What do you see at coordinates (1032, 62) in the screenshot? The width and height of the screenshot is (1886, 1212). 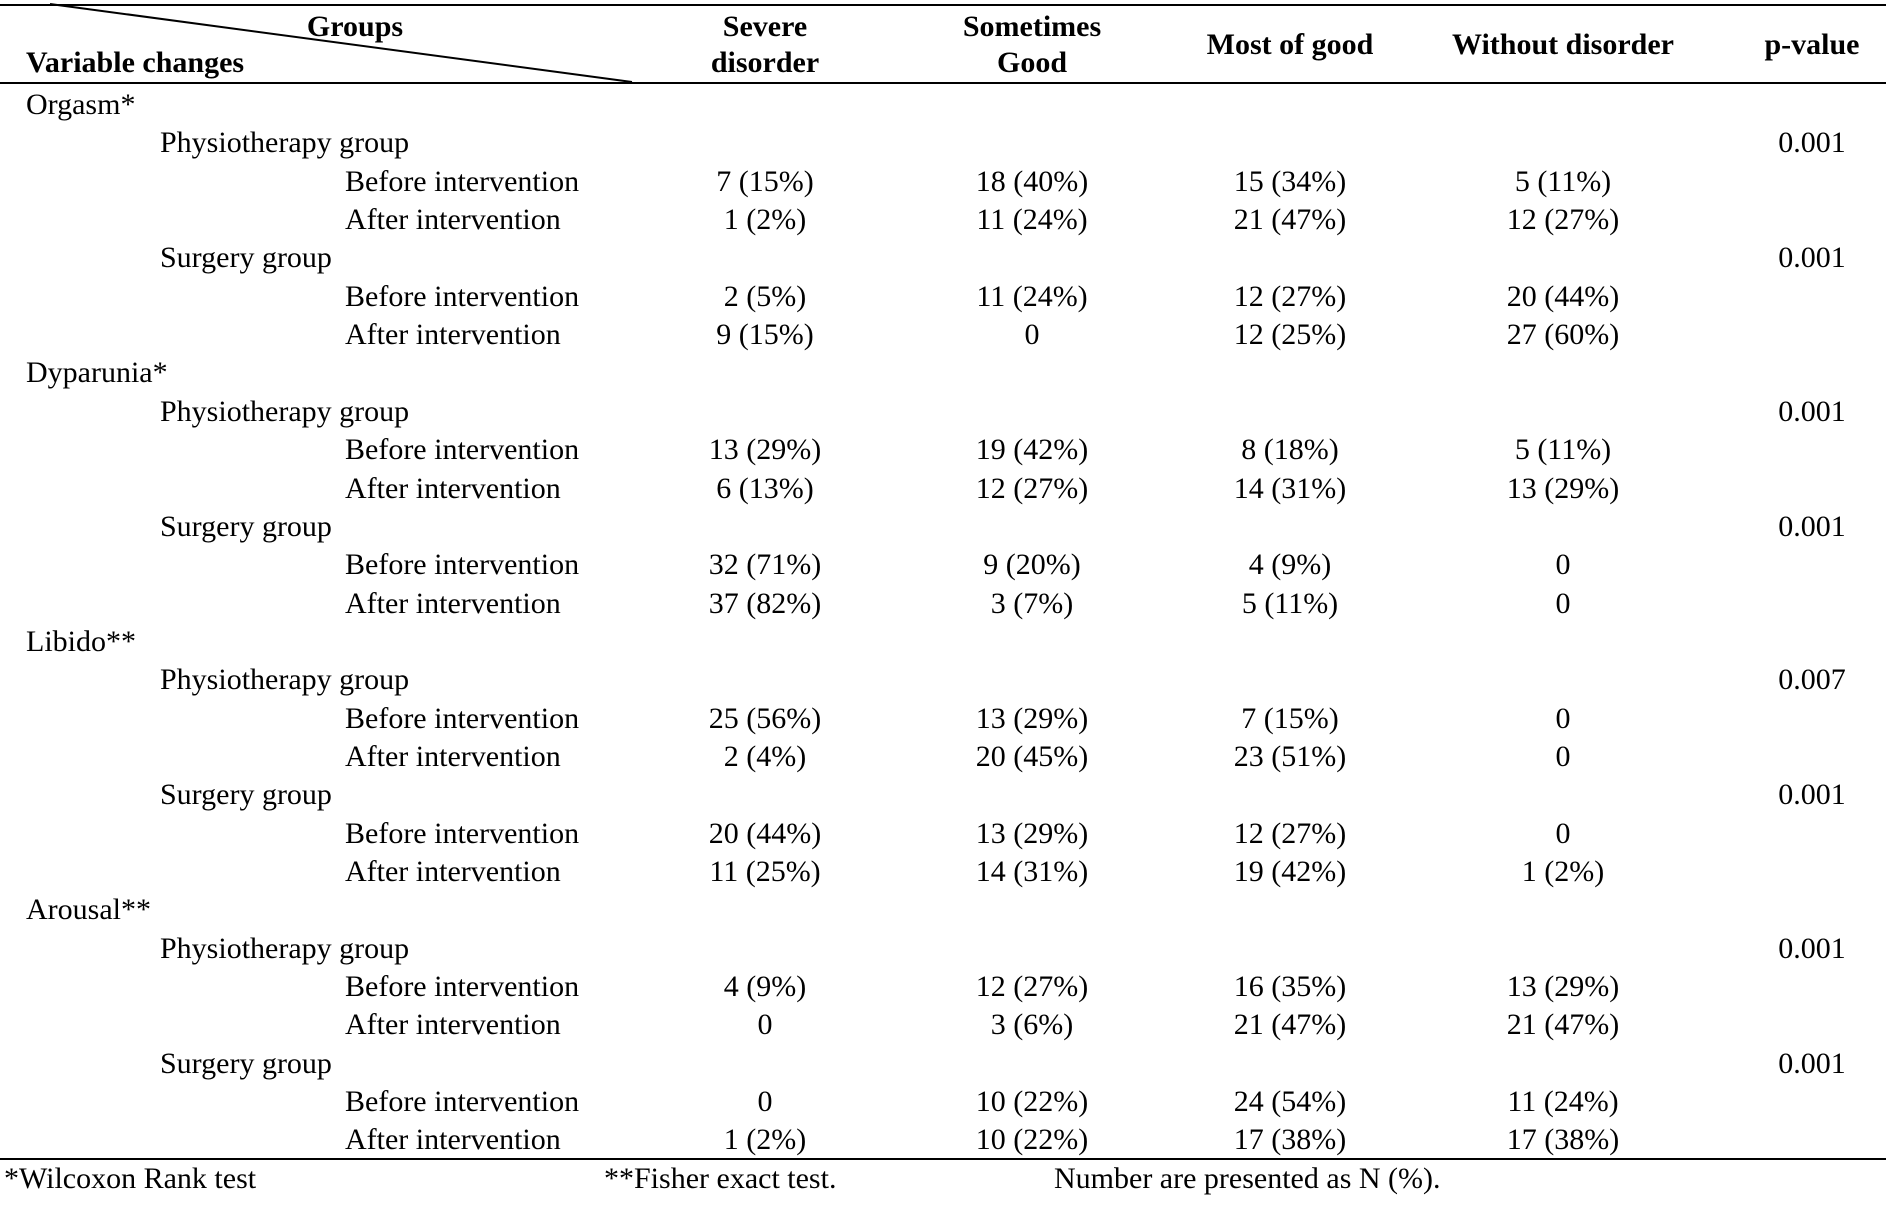 I see `header-sometimes-good-2: Good` at bounding box center [1032, 62].